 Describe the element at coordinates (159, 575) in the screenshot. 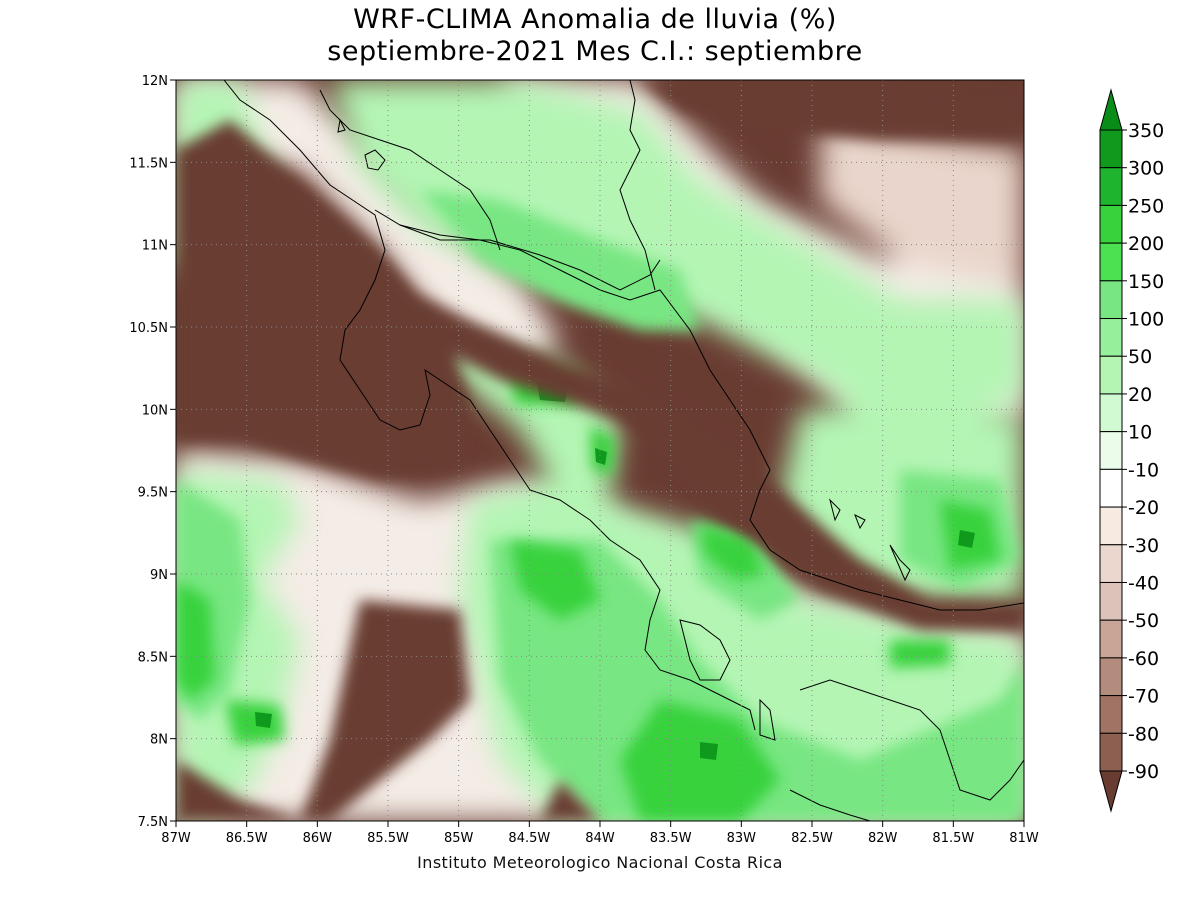

I see `lat-tick-label: 9N` at that location.